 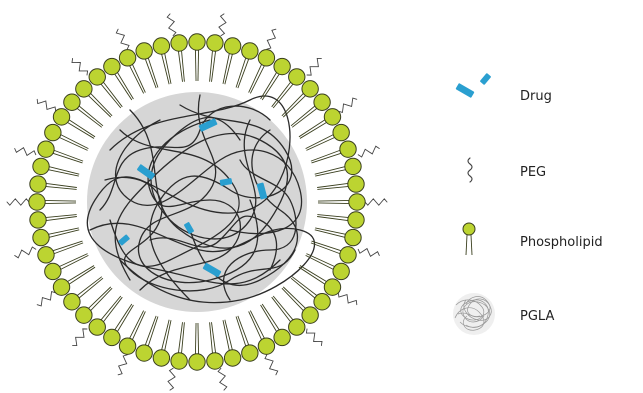 What do you see at coordinates (561, 242) in the screenshot?
I see `legend-label-phospholipid: Phospholipid` at bounding box center [561, 242].